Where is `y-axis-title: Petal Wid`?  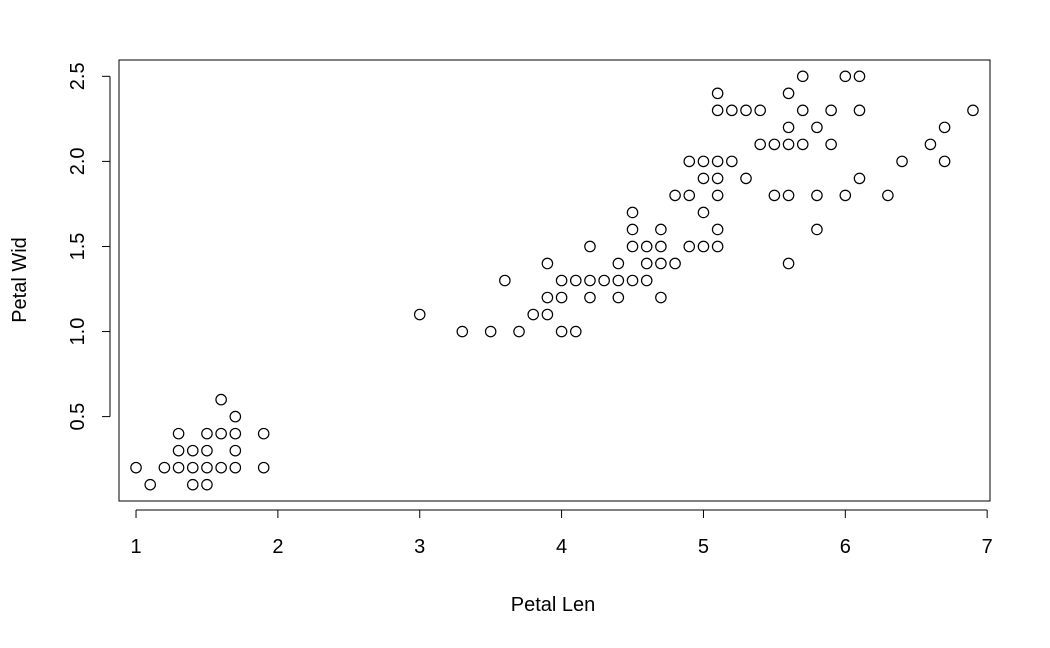 y-axis-title: Petal Wid is located at coordinates (20, 280).